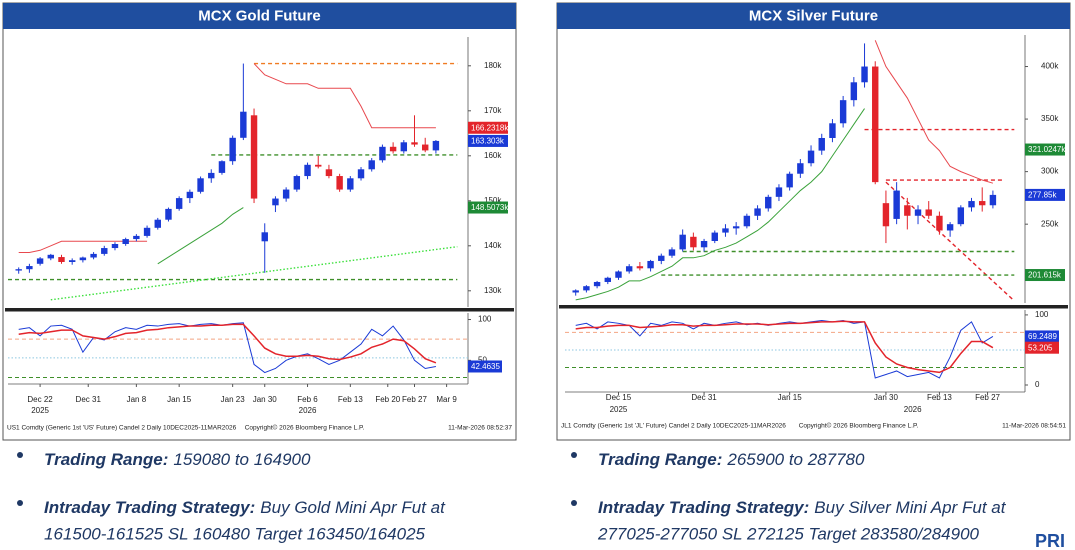 The width and height of the screenshot is (1075, 550). I want to click on y-tick-label: 170k, so click(493, 110).